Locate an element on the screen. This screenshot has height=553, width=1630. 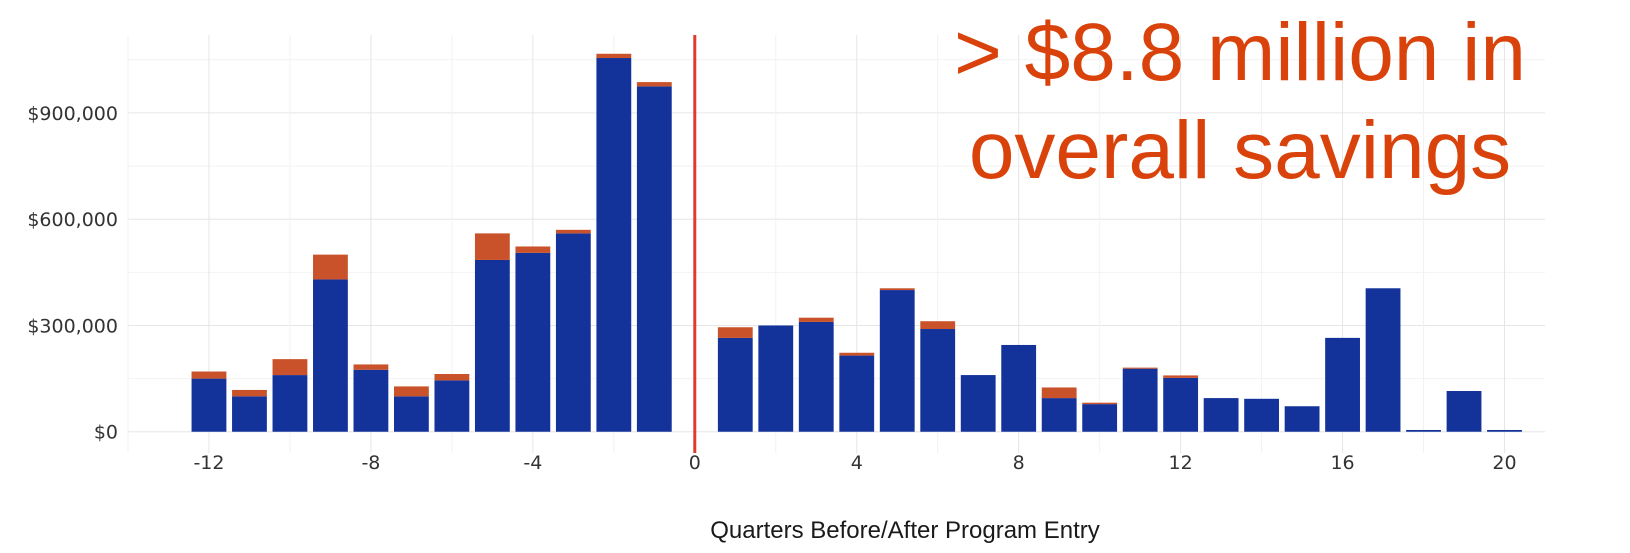
x-axis-ticks: -12 -8 -4 0 4 8 12 16 20 is located at coordinates (854, 463).